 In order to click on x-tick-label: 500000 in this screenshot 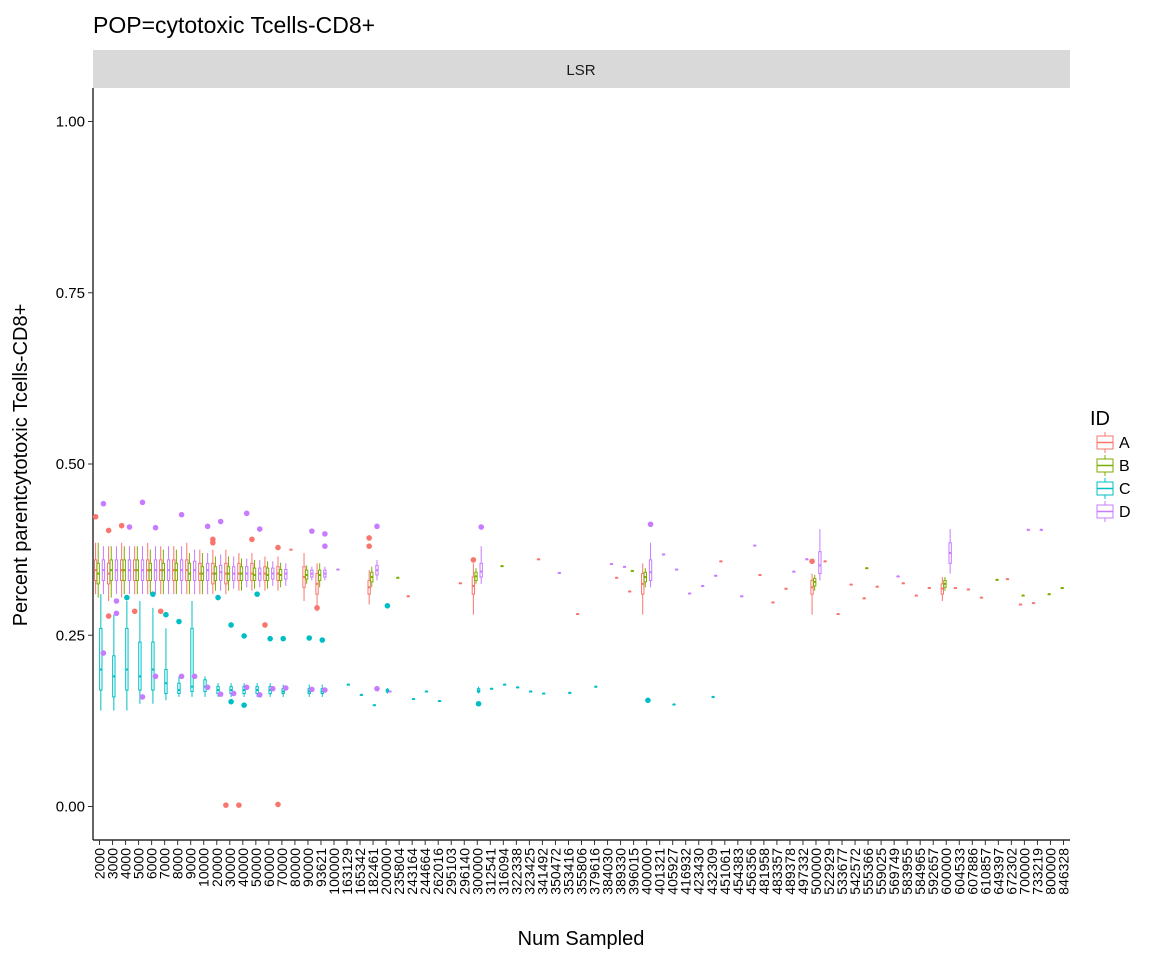, I will do `click(816, 871)`.